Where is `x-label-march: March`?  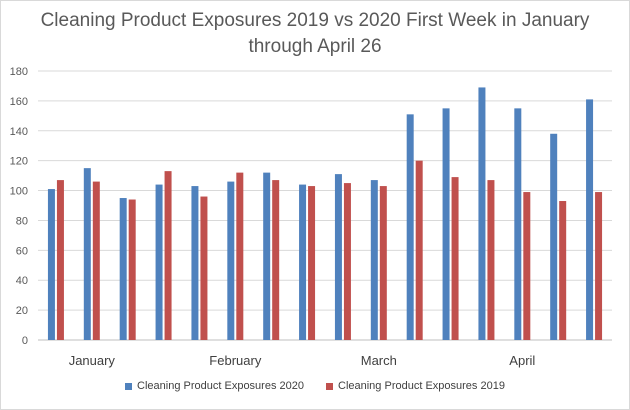 x-label-march: March is located at coordinates (379, 360).